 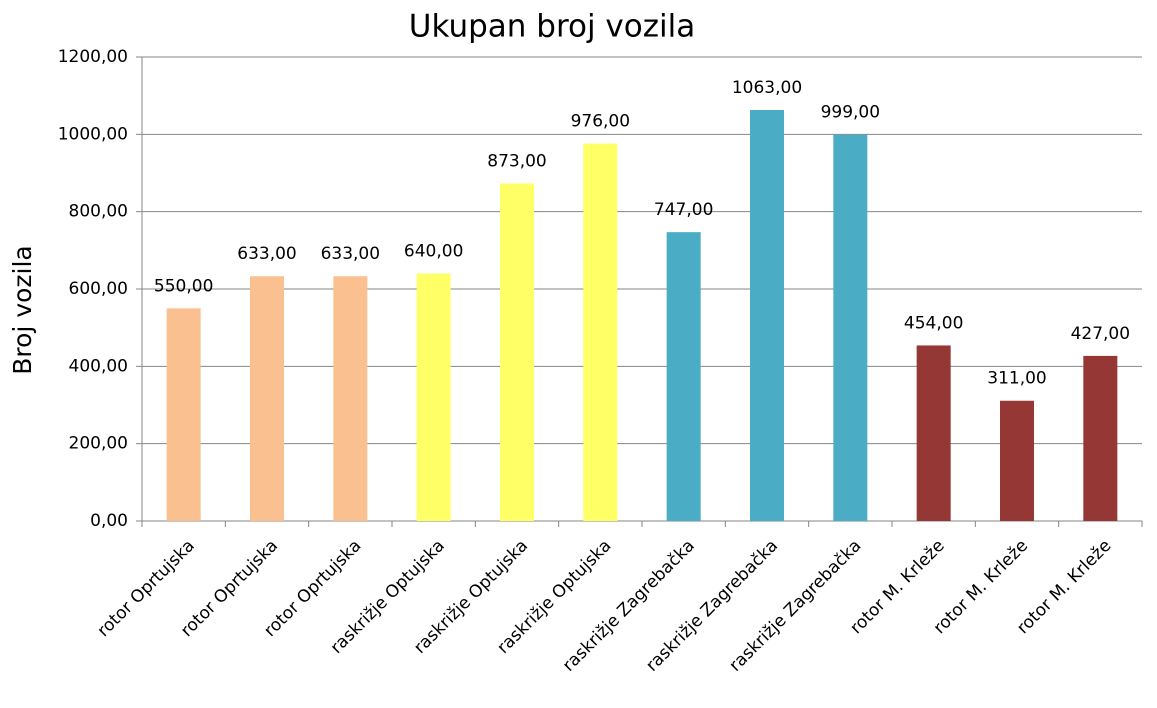 I want to click on value-label: 1063,00, so click(x=767, y=88).